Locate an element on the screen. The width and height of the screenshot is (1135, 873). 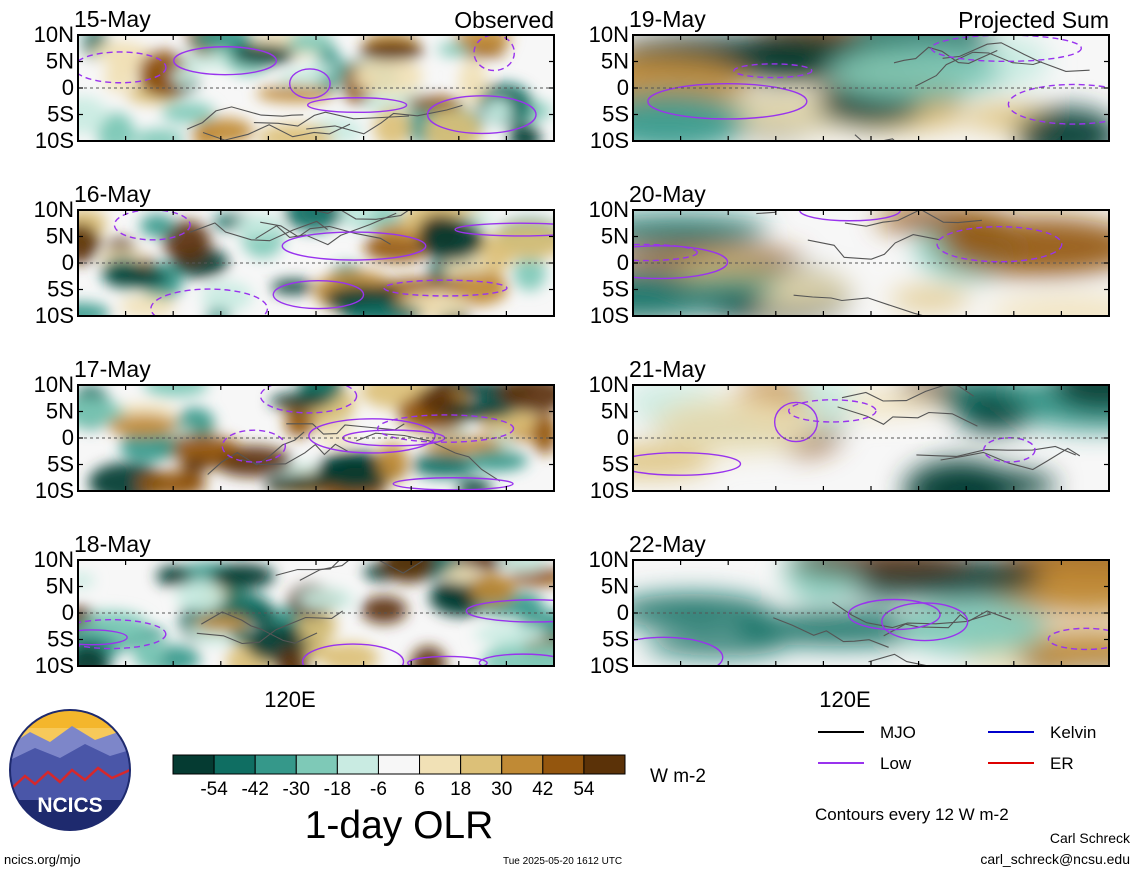
chart-title: 1-day OLR is located at coordinates (399, 825).